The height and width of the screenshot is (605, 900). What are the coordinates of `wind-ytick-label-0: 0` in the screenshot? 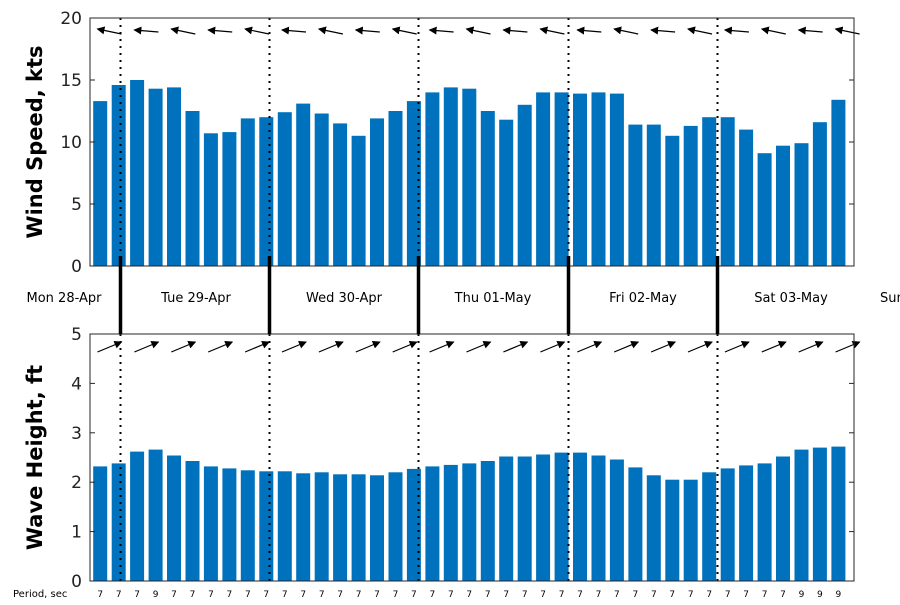 It's located at (76, 267).